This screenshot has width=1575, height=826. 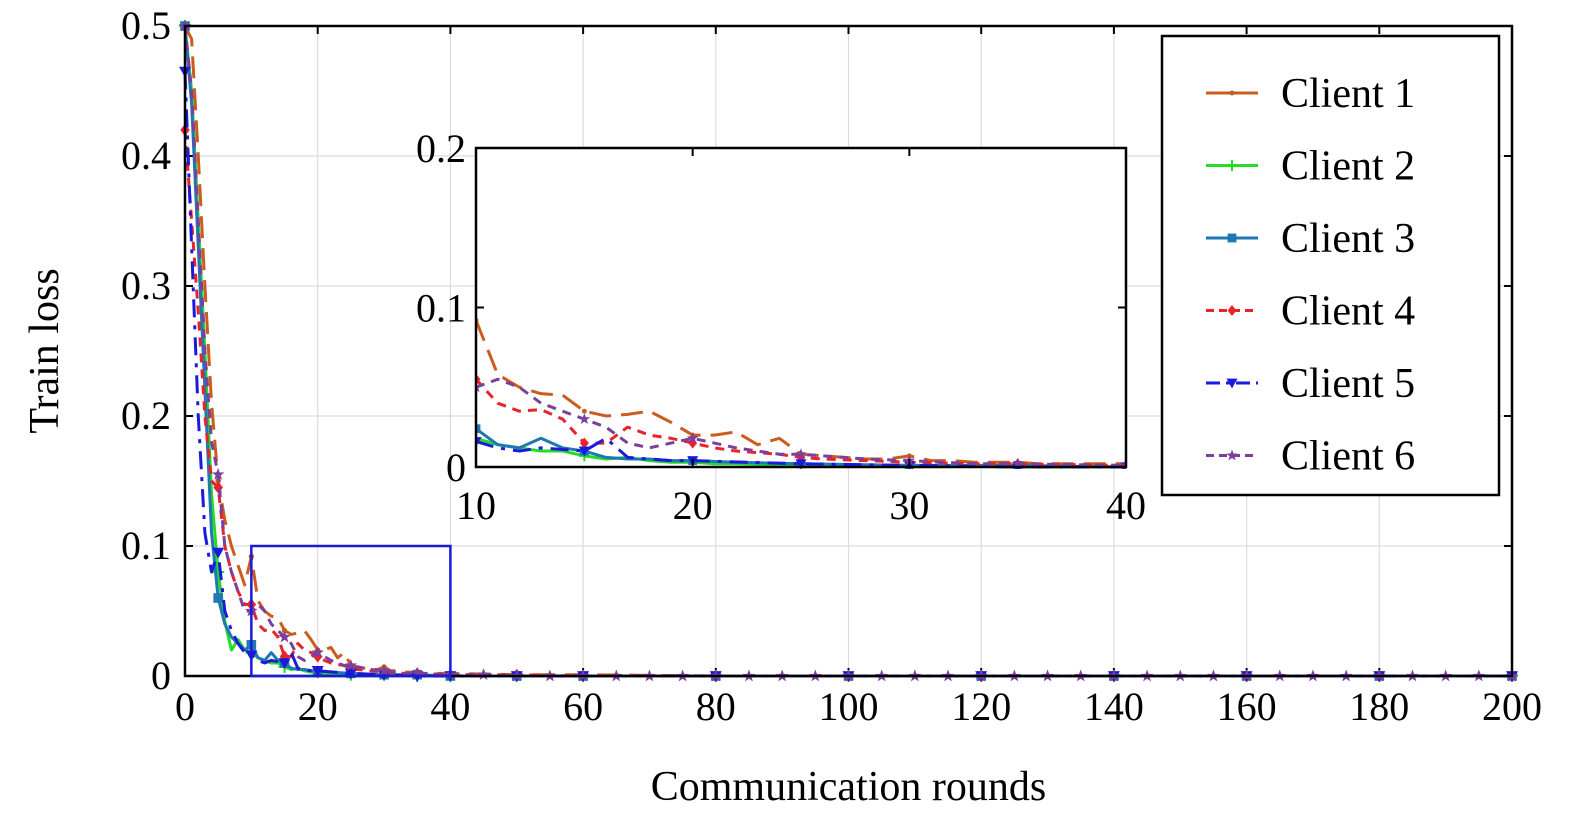 What do you see at coordinates (693, 505) in the screenshot?
I see `inset-x-tick-label: 20` at bounding box center [693, 505].